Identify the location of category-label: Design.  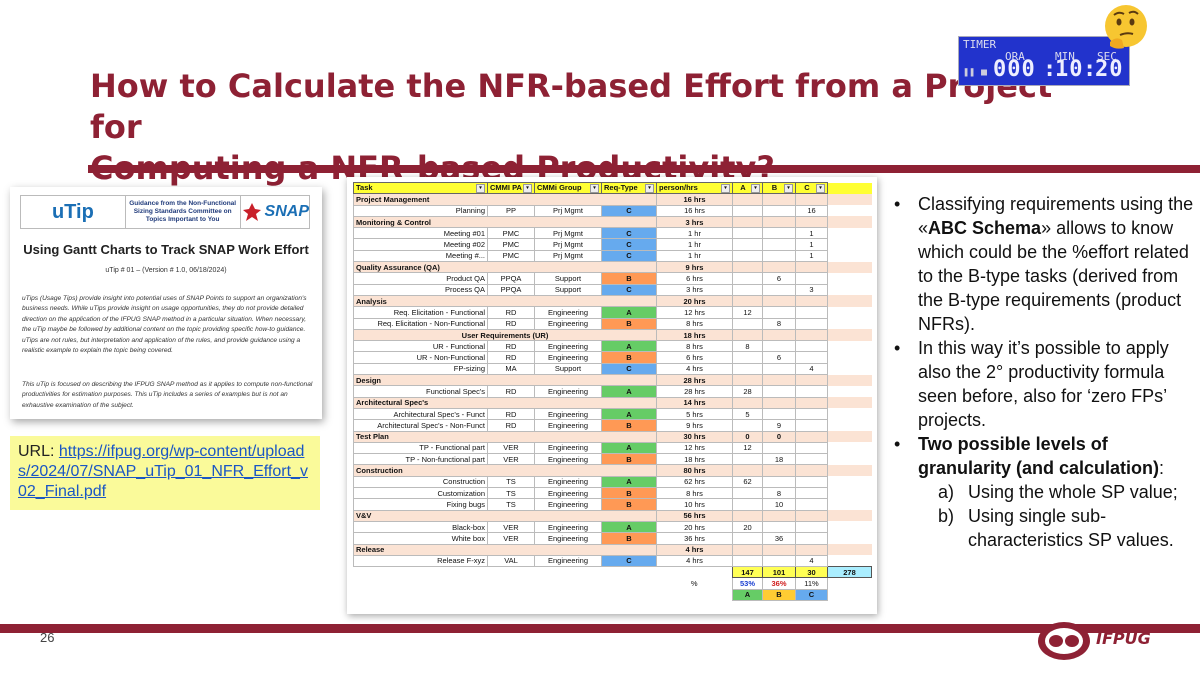
(505, 380).